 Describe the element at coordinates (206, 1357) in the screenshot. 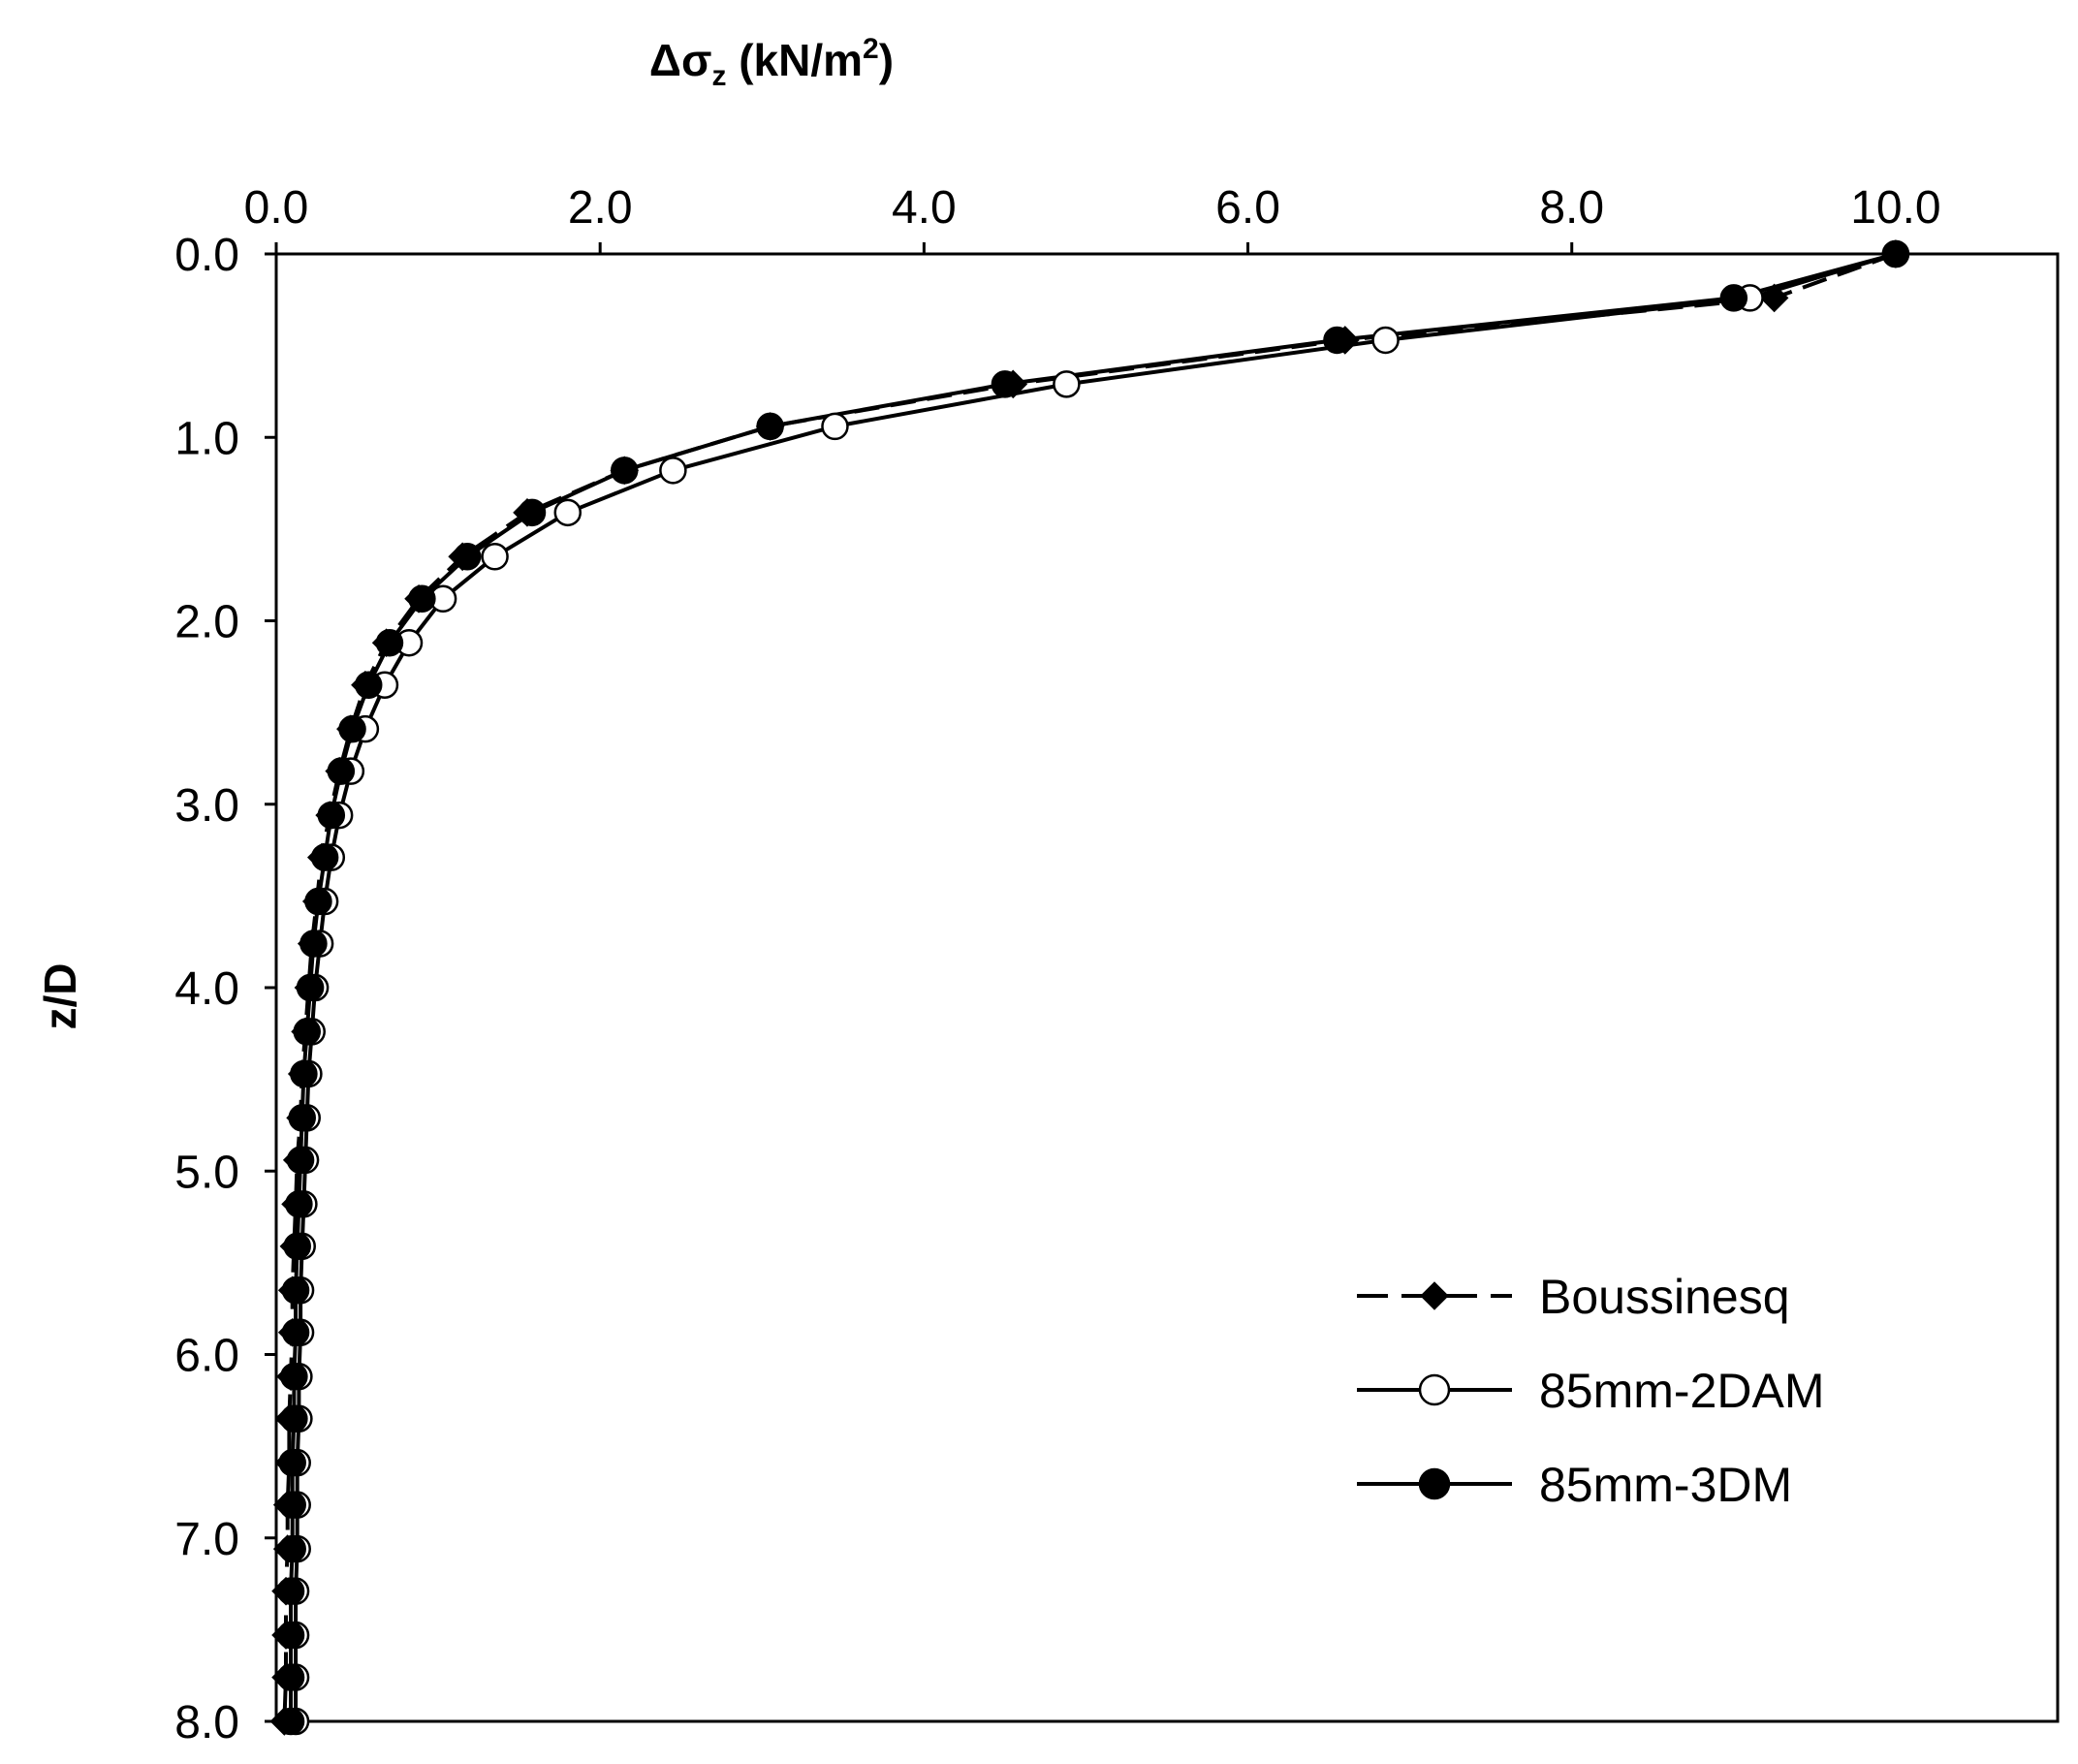

I see `y-tick-label: 6.0` at that location.